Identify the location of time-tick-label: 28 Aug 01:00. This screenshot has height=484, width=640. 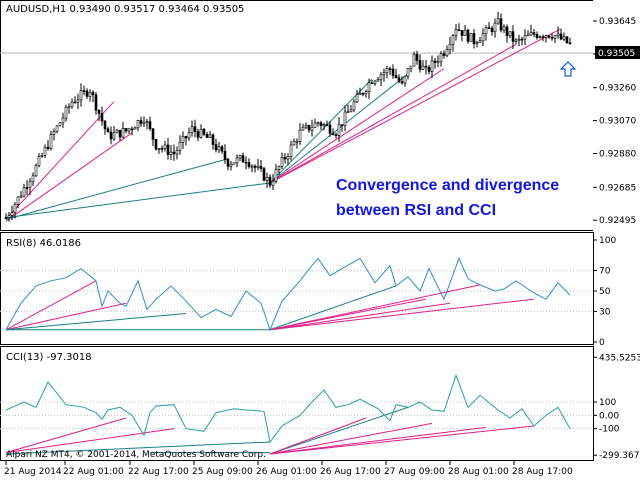
(478, 472).